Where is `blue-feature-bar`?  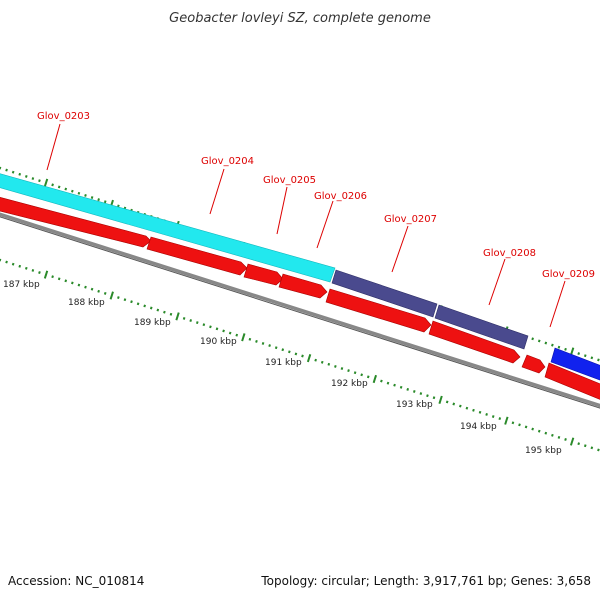
blue-feature-bar is located at coordinates (575, 366).